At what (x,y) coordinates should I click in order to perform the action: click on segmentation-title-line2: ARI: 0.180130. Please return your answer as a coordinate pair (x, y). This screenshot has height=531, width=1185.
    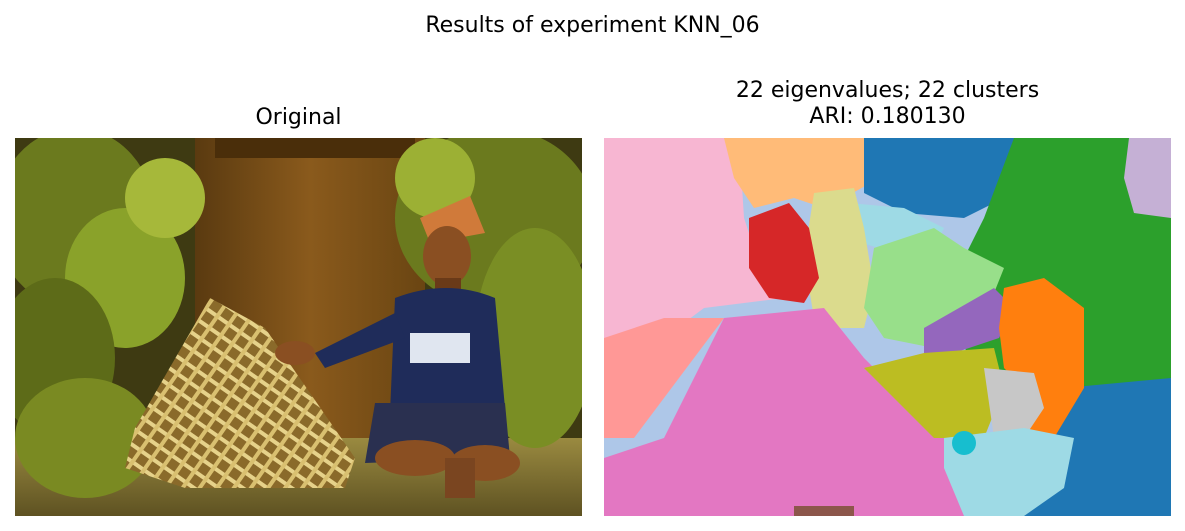
    Looking at the image, I should click on (887, 116).